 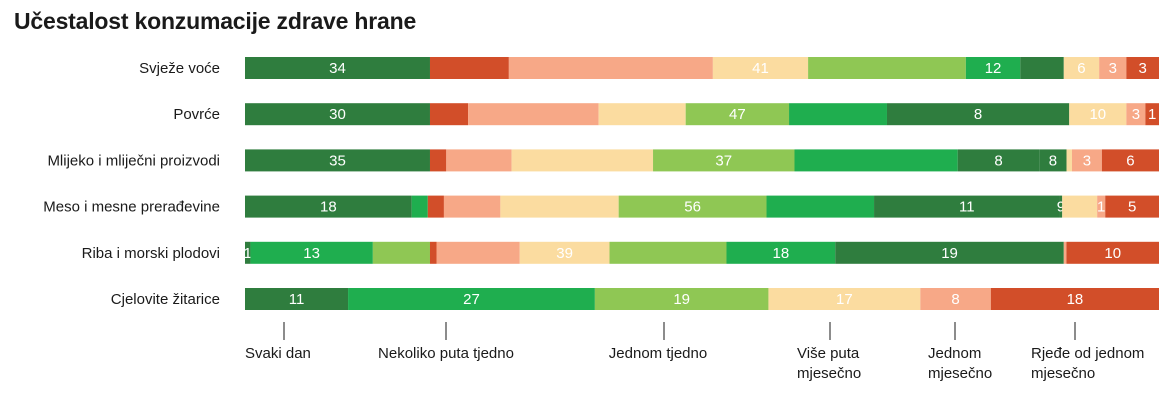 I want to click on data-label: 27, so click(x=471, y=299).